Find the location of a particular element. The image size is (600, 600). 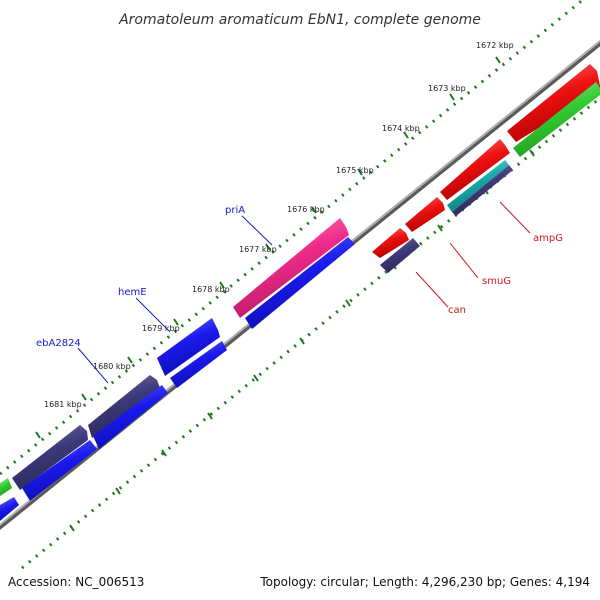

tick-label: 1681 kbp is located at coordinates (63, 404).